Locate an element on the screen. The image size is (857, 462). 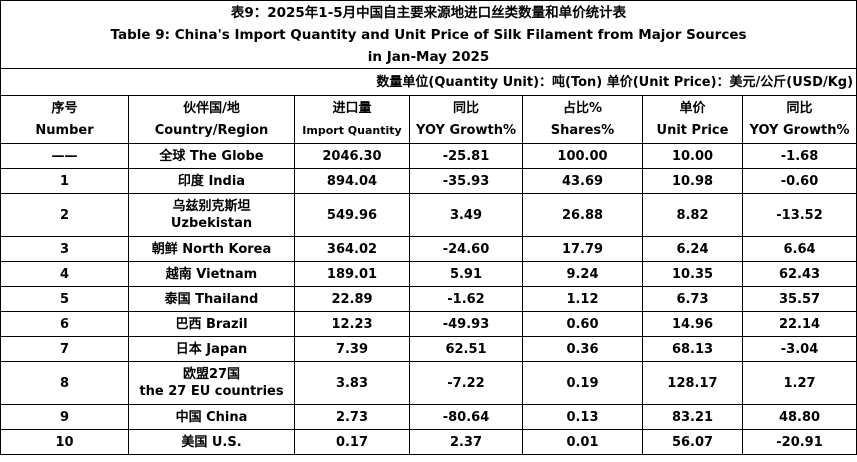
quantity-yoy-cell: -35.93 is located at coordinates (466, 181).